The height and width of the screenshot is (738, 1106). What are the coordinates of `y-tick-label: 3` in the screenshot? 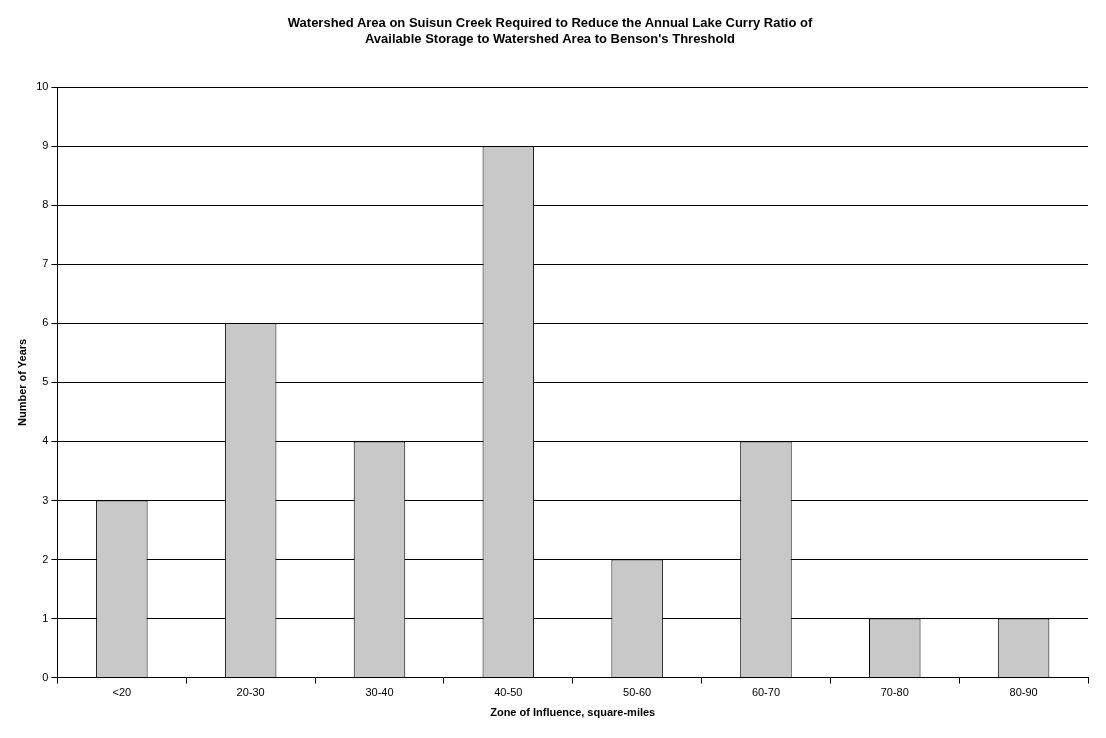 It's located at (45, 499).